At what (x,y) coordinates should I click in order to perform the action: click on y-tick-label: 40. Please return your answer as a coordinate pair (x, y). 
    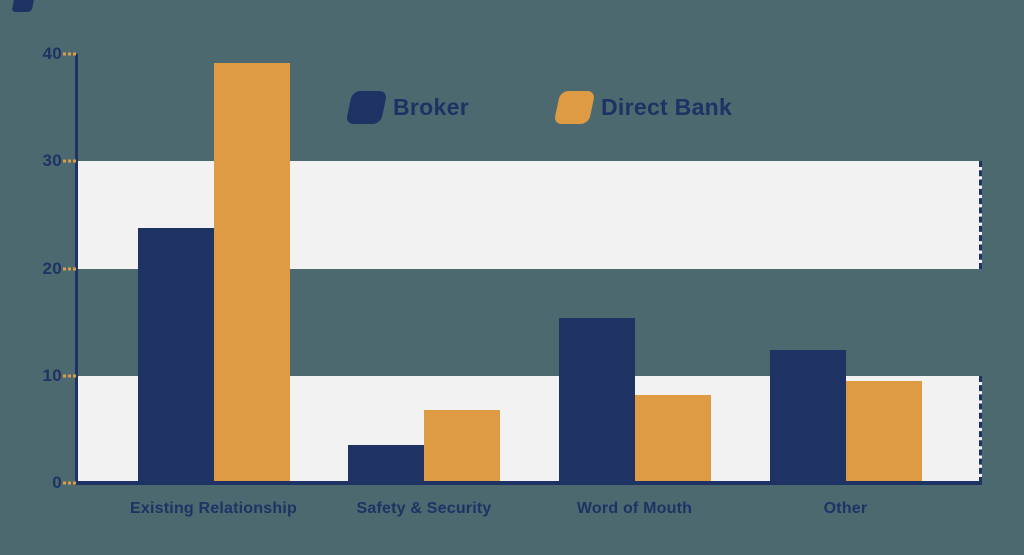
    Looking at the image, I should click on (52, 53).